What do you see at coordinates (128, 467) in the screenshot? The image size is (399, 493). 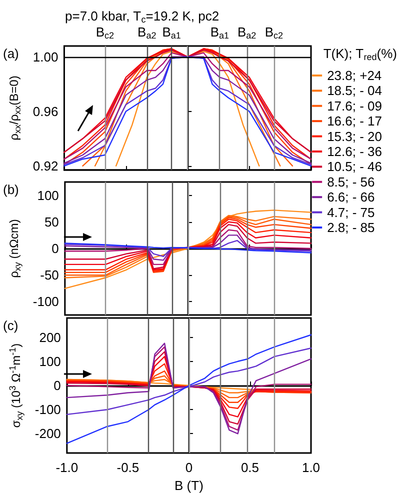 I see `x-tick-label: -0.5` at bounding box center [128, 467].